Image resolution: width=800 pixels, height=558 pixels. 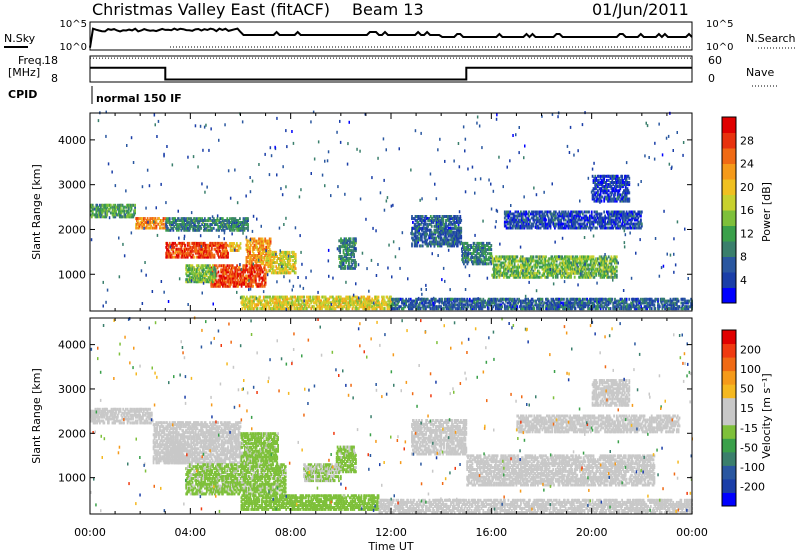 What do you see at coordinates (54, 78) in the screenshot?
I see `freq-tick-8: 8` at bounding box center [54, 78].